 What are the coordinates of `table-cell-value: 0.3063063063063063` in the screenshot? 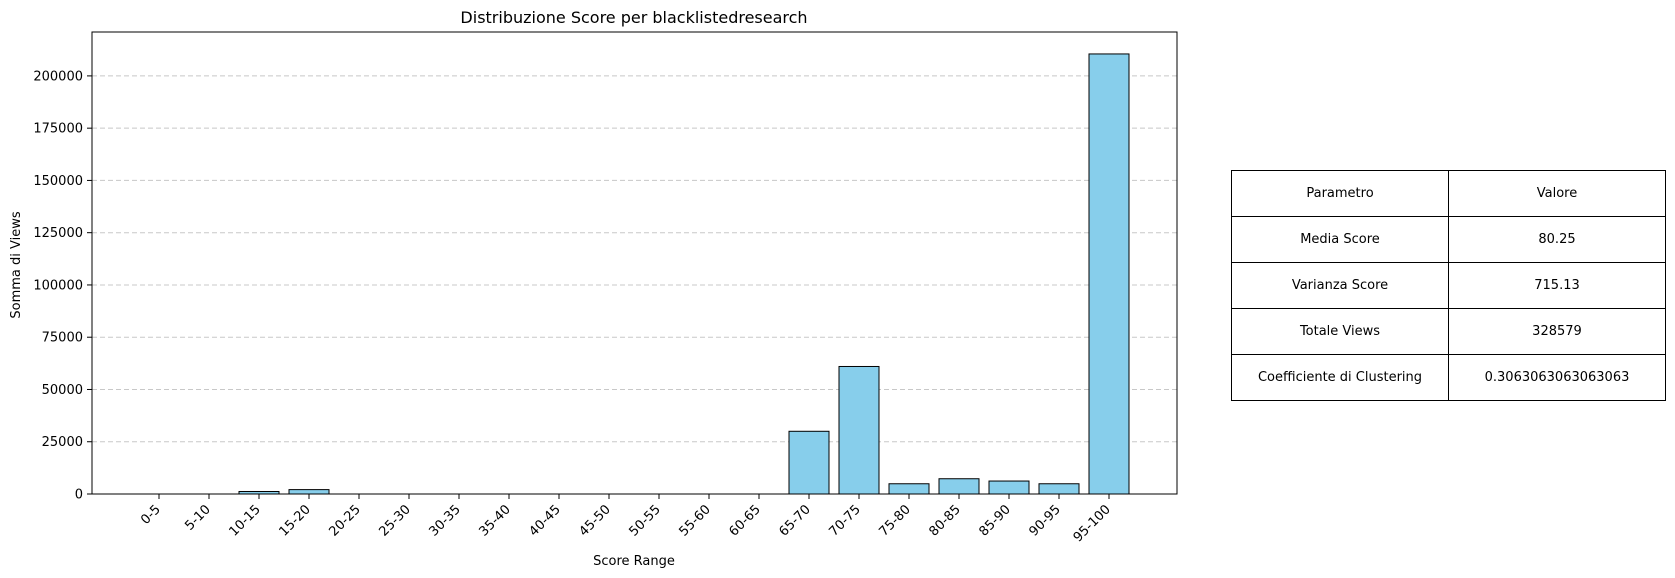 It's located at (1557, 377).